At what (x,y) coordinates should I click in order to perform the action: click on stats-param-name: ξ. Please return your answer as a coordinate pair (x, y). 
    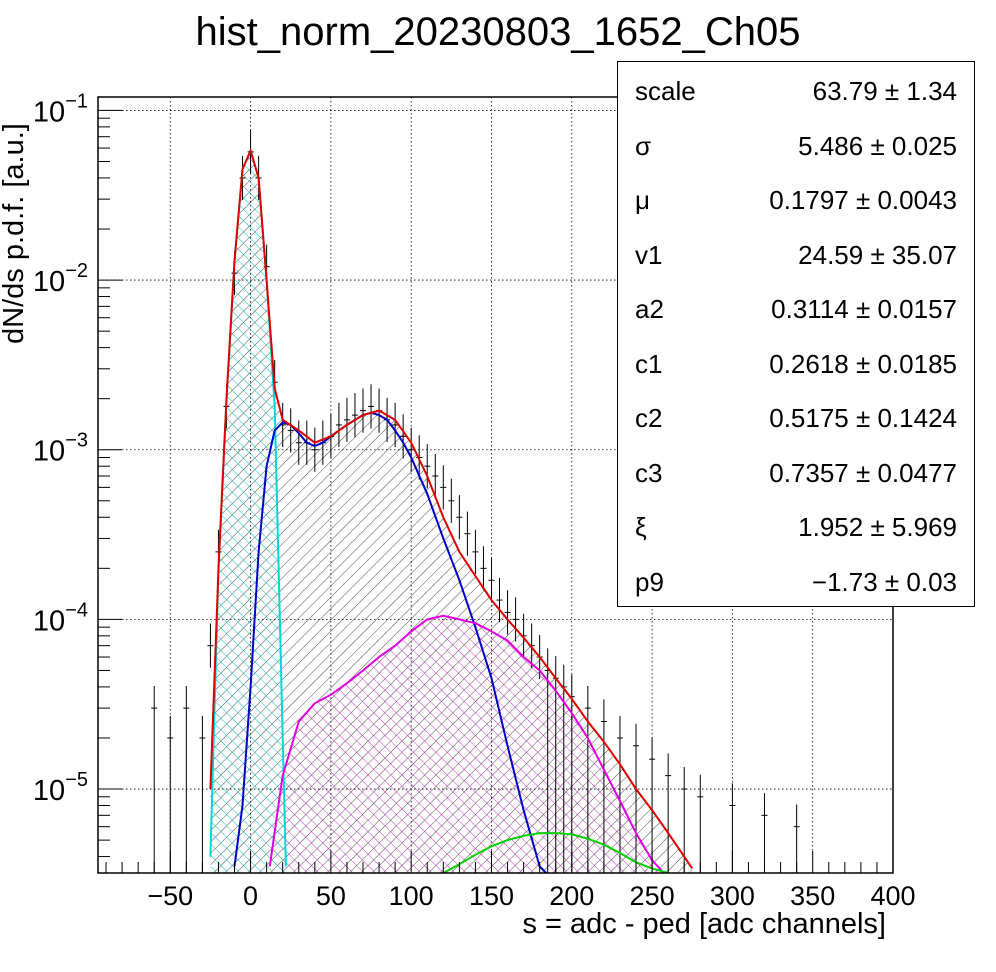
    Looking at the image, I should click on (641, 527).